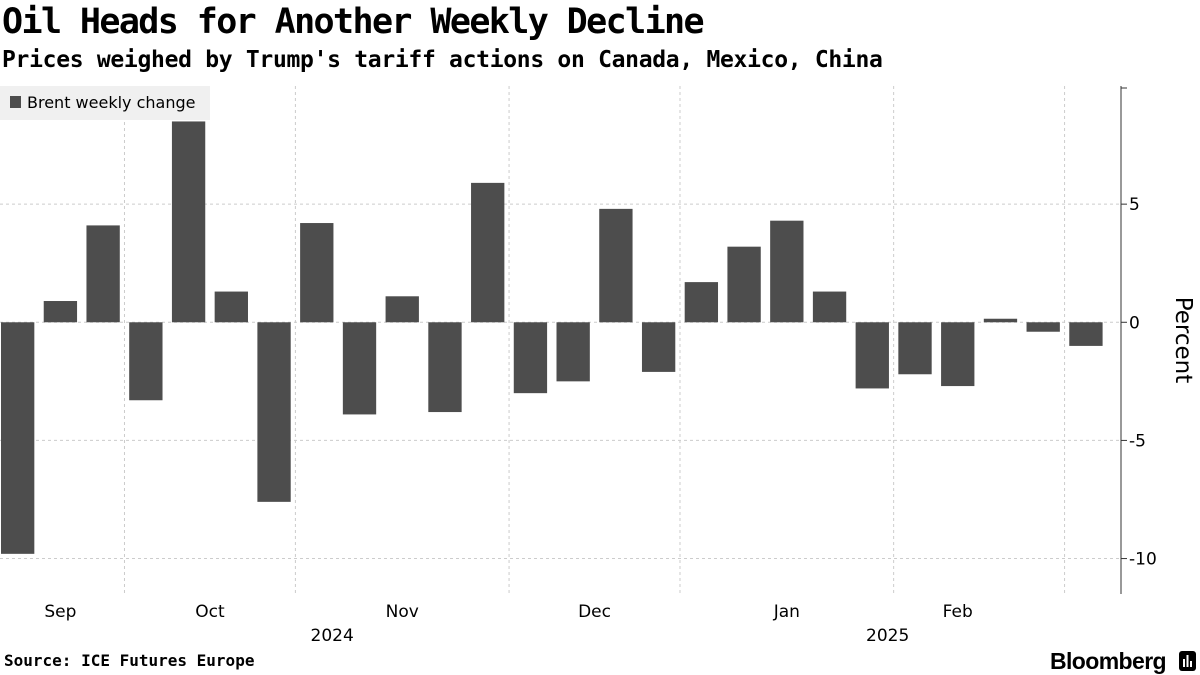 The image size is (1200, 675). What do you see at coordinates (958, 612) in the screenshot?
I see `x-month-label: Feb` at bounding box center [958, 612].